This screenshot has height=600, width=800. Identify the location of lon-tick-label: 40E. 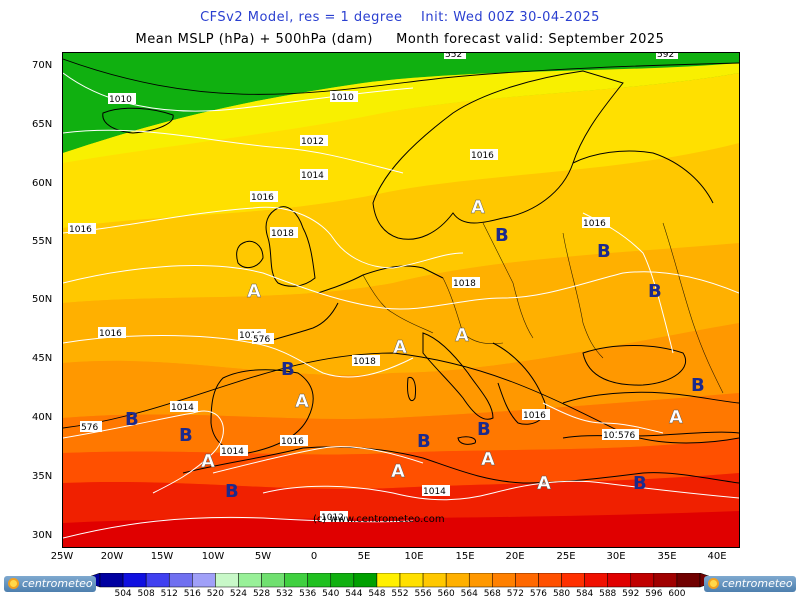
(717, 556).